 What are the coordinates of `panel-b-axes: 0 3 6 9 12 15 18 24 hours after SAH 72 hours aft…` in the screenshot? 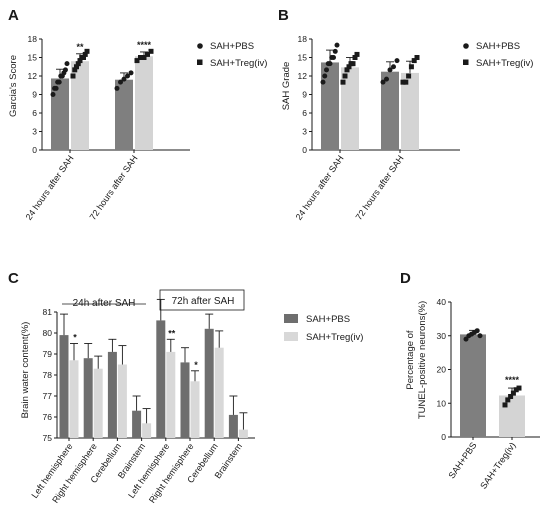 It's located at (377, 128).